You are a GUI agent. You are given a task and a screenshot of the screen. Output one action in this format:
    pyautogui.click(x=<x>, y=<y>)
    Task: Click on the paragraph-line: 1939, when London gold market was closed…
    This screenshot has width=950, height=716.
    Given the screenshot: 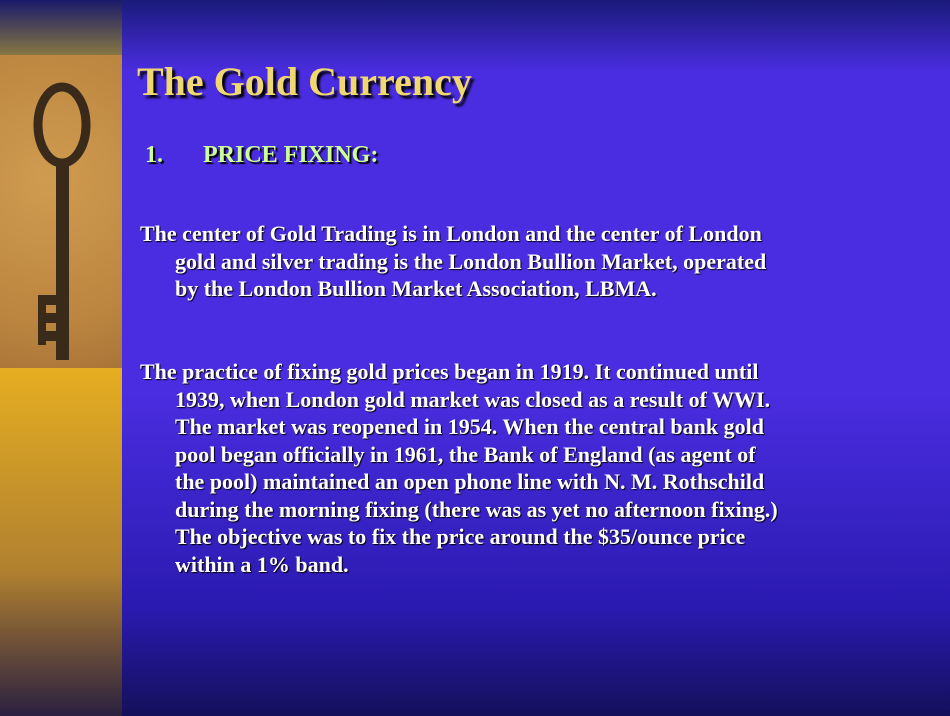 What is the action you would take?
    pyautogui.click(x=473, y=399)
    